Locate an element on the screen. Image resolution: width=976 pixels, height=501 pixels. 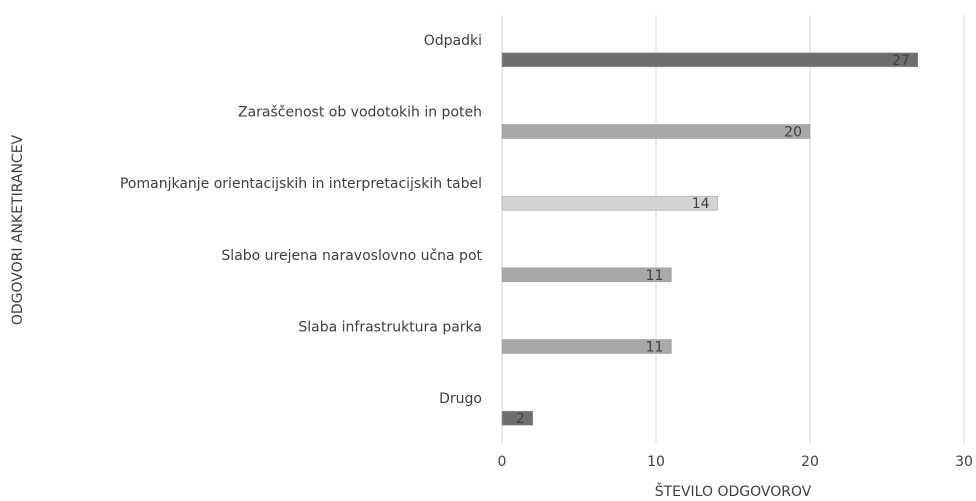
value-label: 27 is located at coordinates (901, 61).